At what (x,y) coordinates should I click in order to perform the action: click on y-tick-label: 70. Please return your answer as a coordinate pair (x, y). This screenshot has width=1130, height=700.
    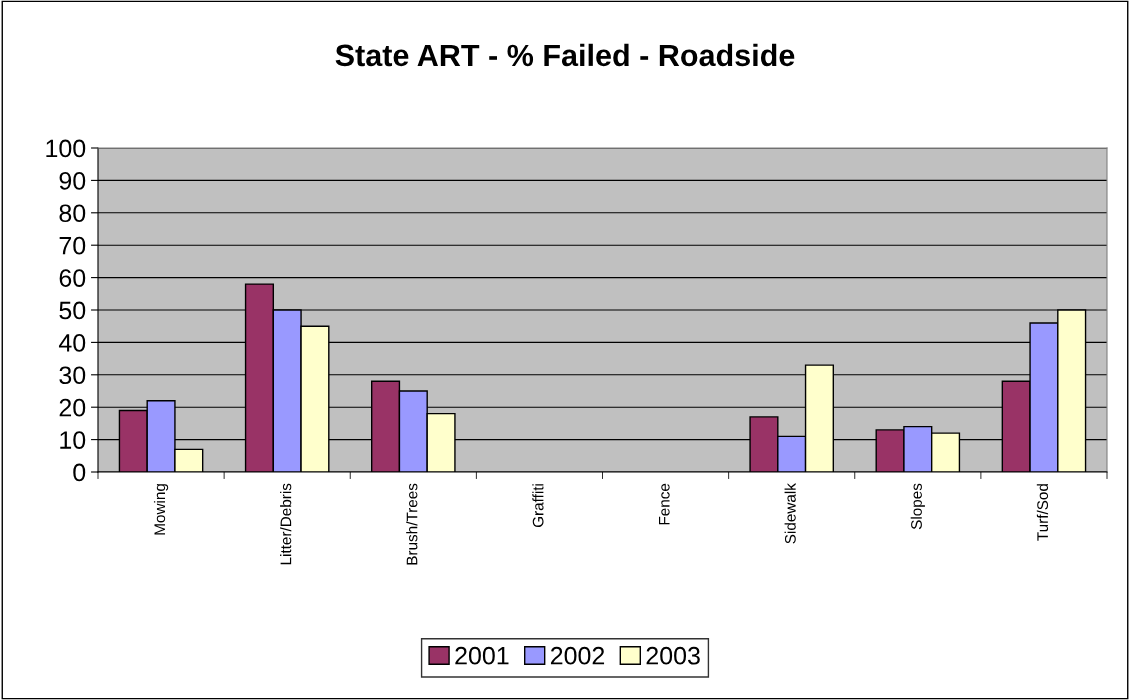
    Looking at the image, I should click on (72, 245).